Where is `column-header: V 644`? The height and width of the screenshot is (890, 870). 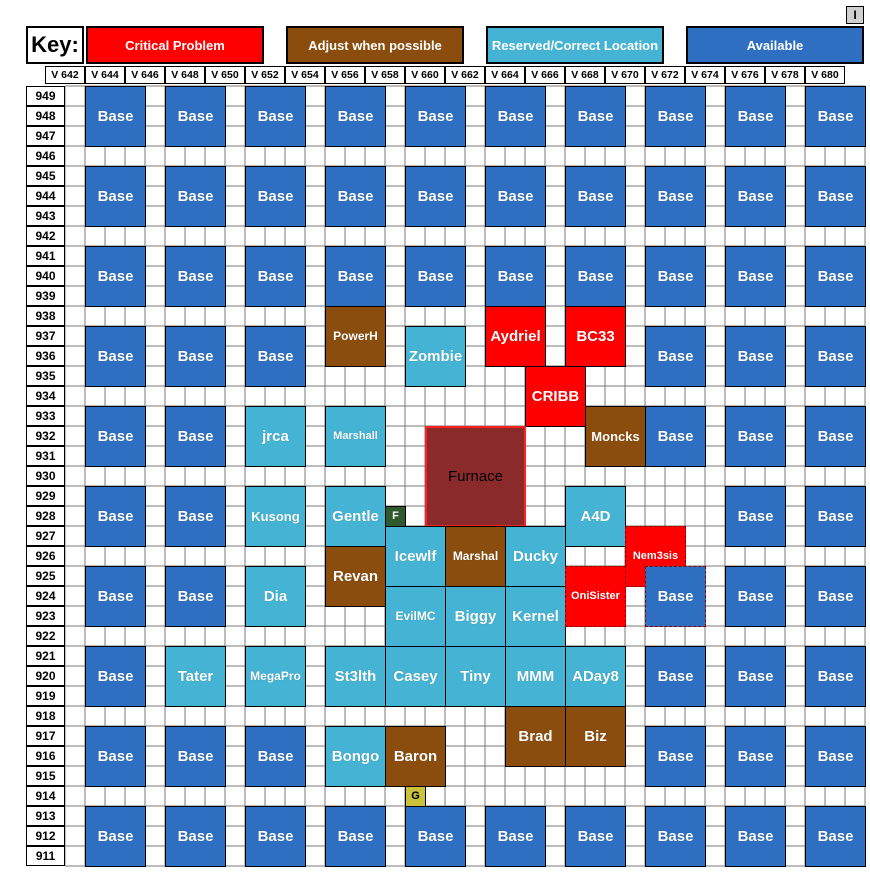
column-header: V 644 is located at coordinates (105, 75).